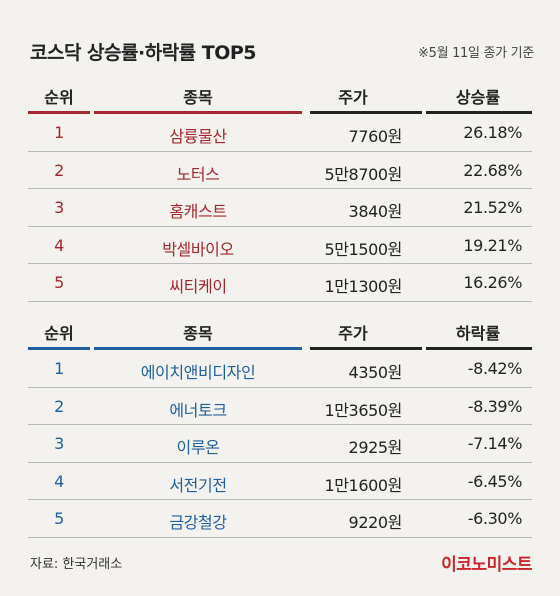 Image resolution: width=560 pixels, height=596 pixels. What do you see at coordinates (363, 410) in the screenshot?
I see `price-cell: 1만3650원` at bounding box center [363, 410].